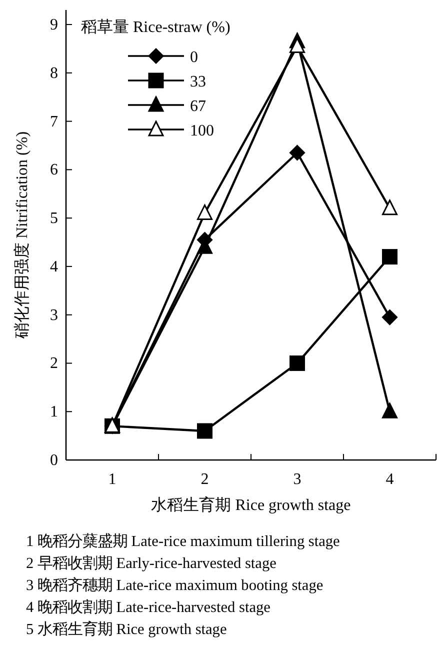 The height and width of the screenshot is (647, 437). I want to click on x-tick-label: 3, so click(297, 479).